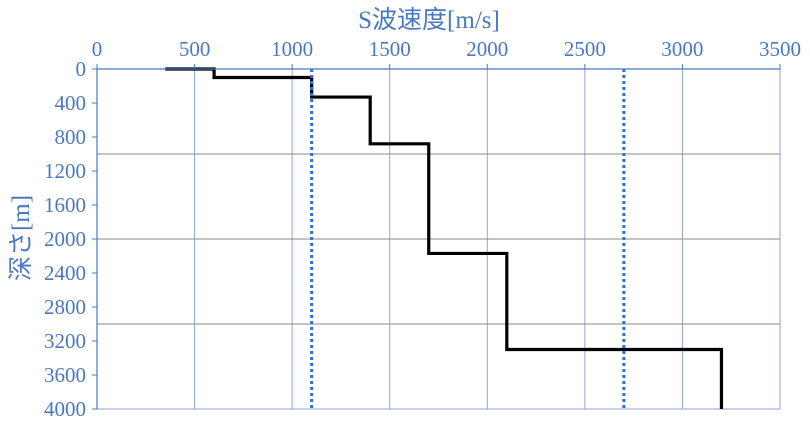 This screenshot has height=426, width=810. Describe the element at coordinates (487, 49) in the screenshot. I see `x-tick-label: 2000` at that location.